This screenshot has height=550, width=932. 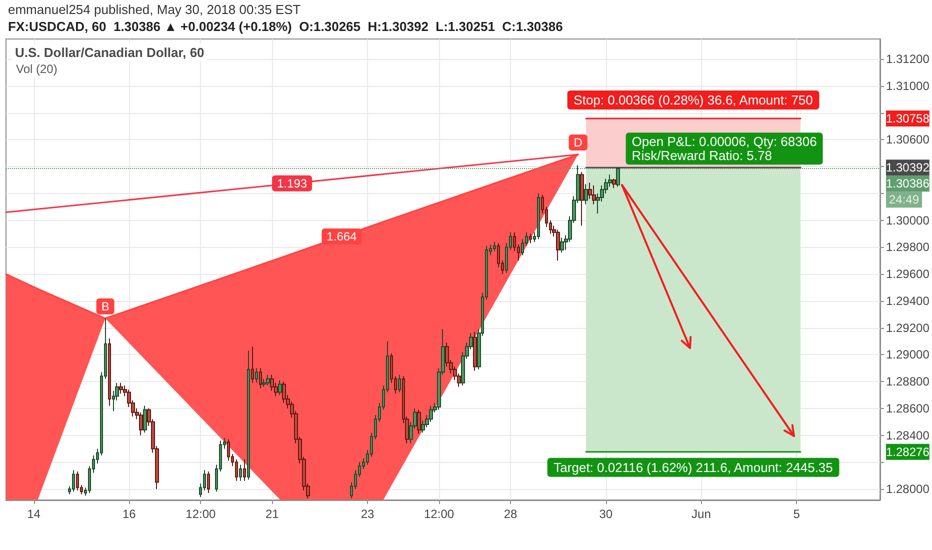 What do you see at coordinates (37, 69) in the screenshot?
I see `annotation: Vol (20)` at bounding box center [37, 69].